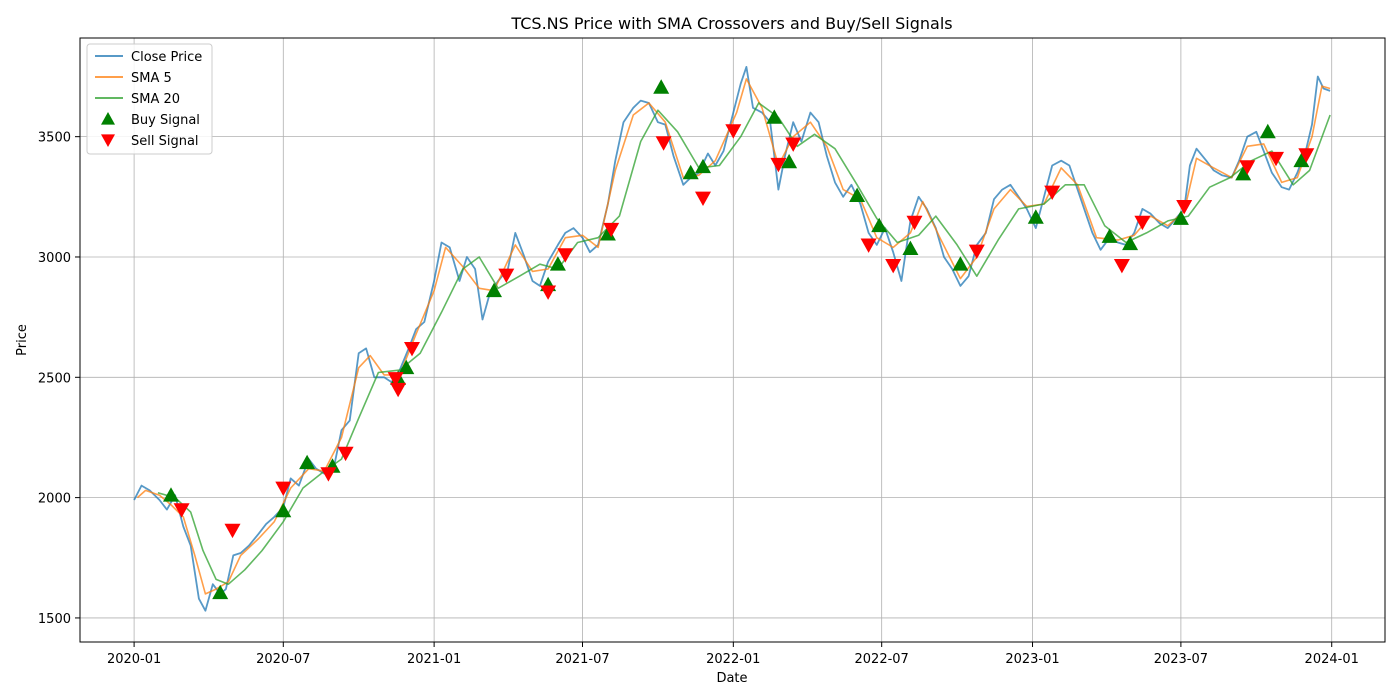 Image resolution: width=1400 pixels, height=700 pixels. What do you see at coordinates (54, 619) in the screenshot?
I see `y-tick-label: 1500` at bounding box center [54, 619].